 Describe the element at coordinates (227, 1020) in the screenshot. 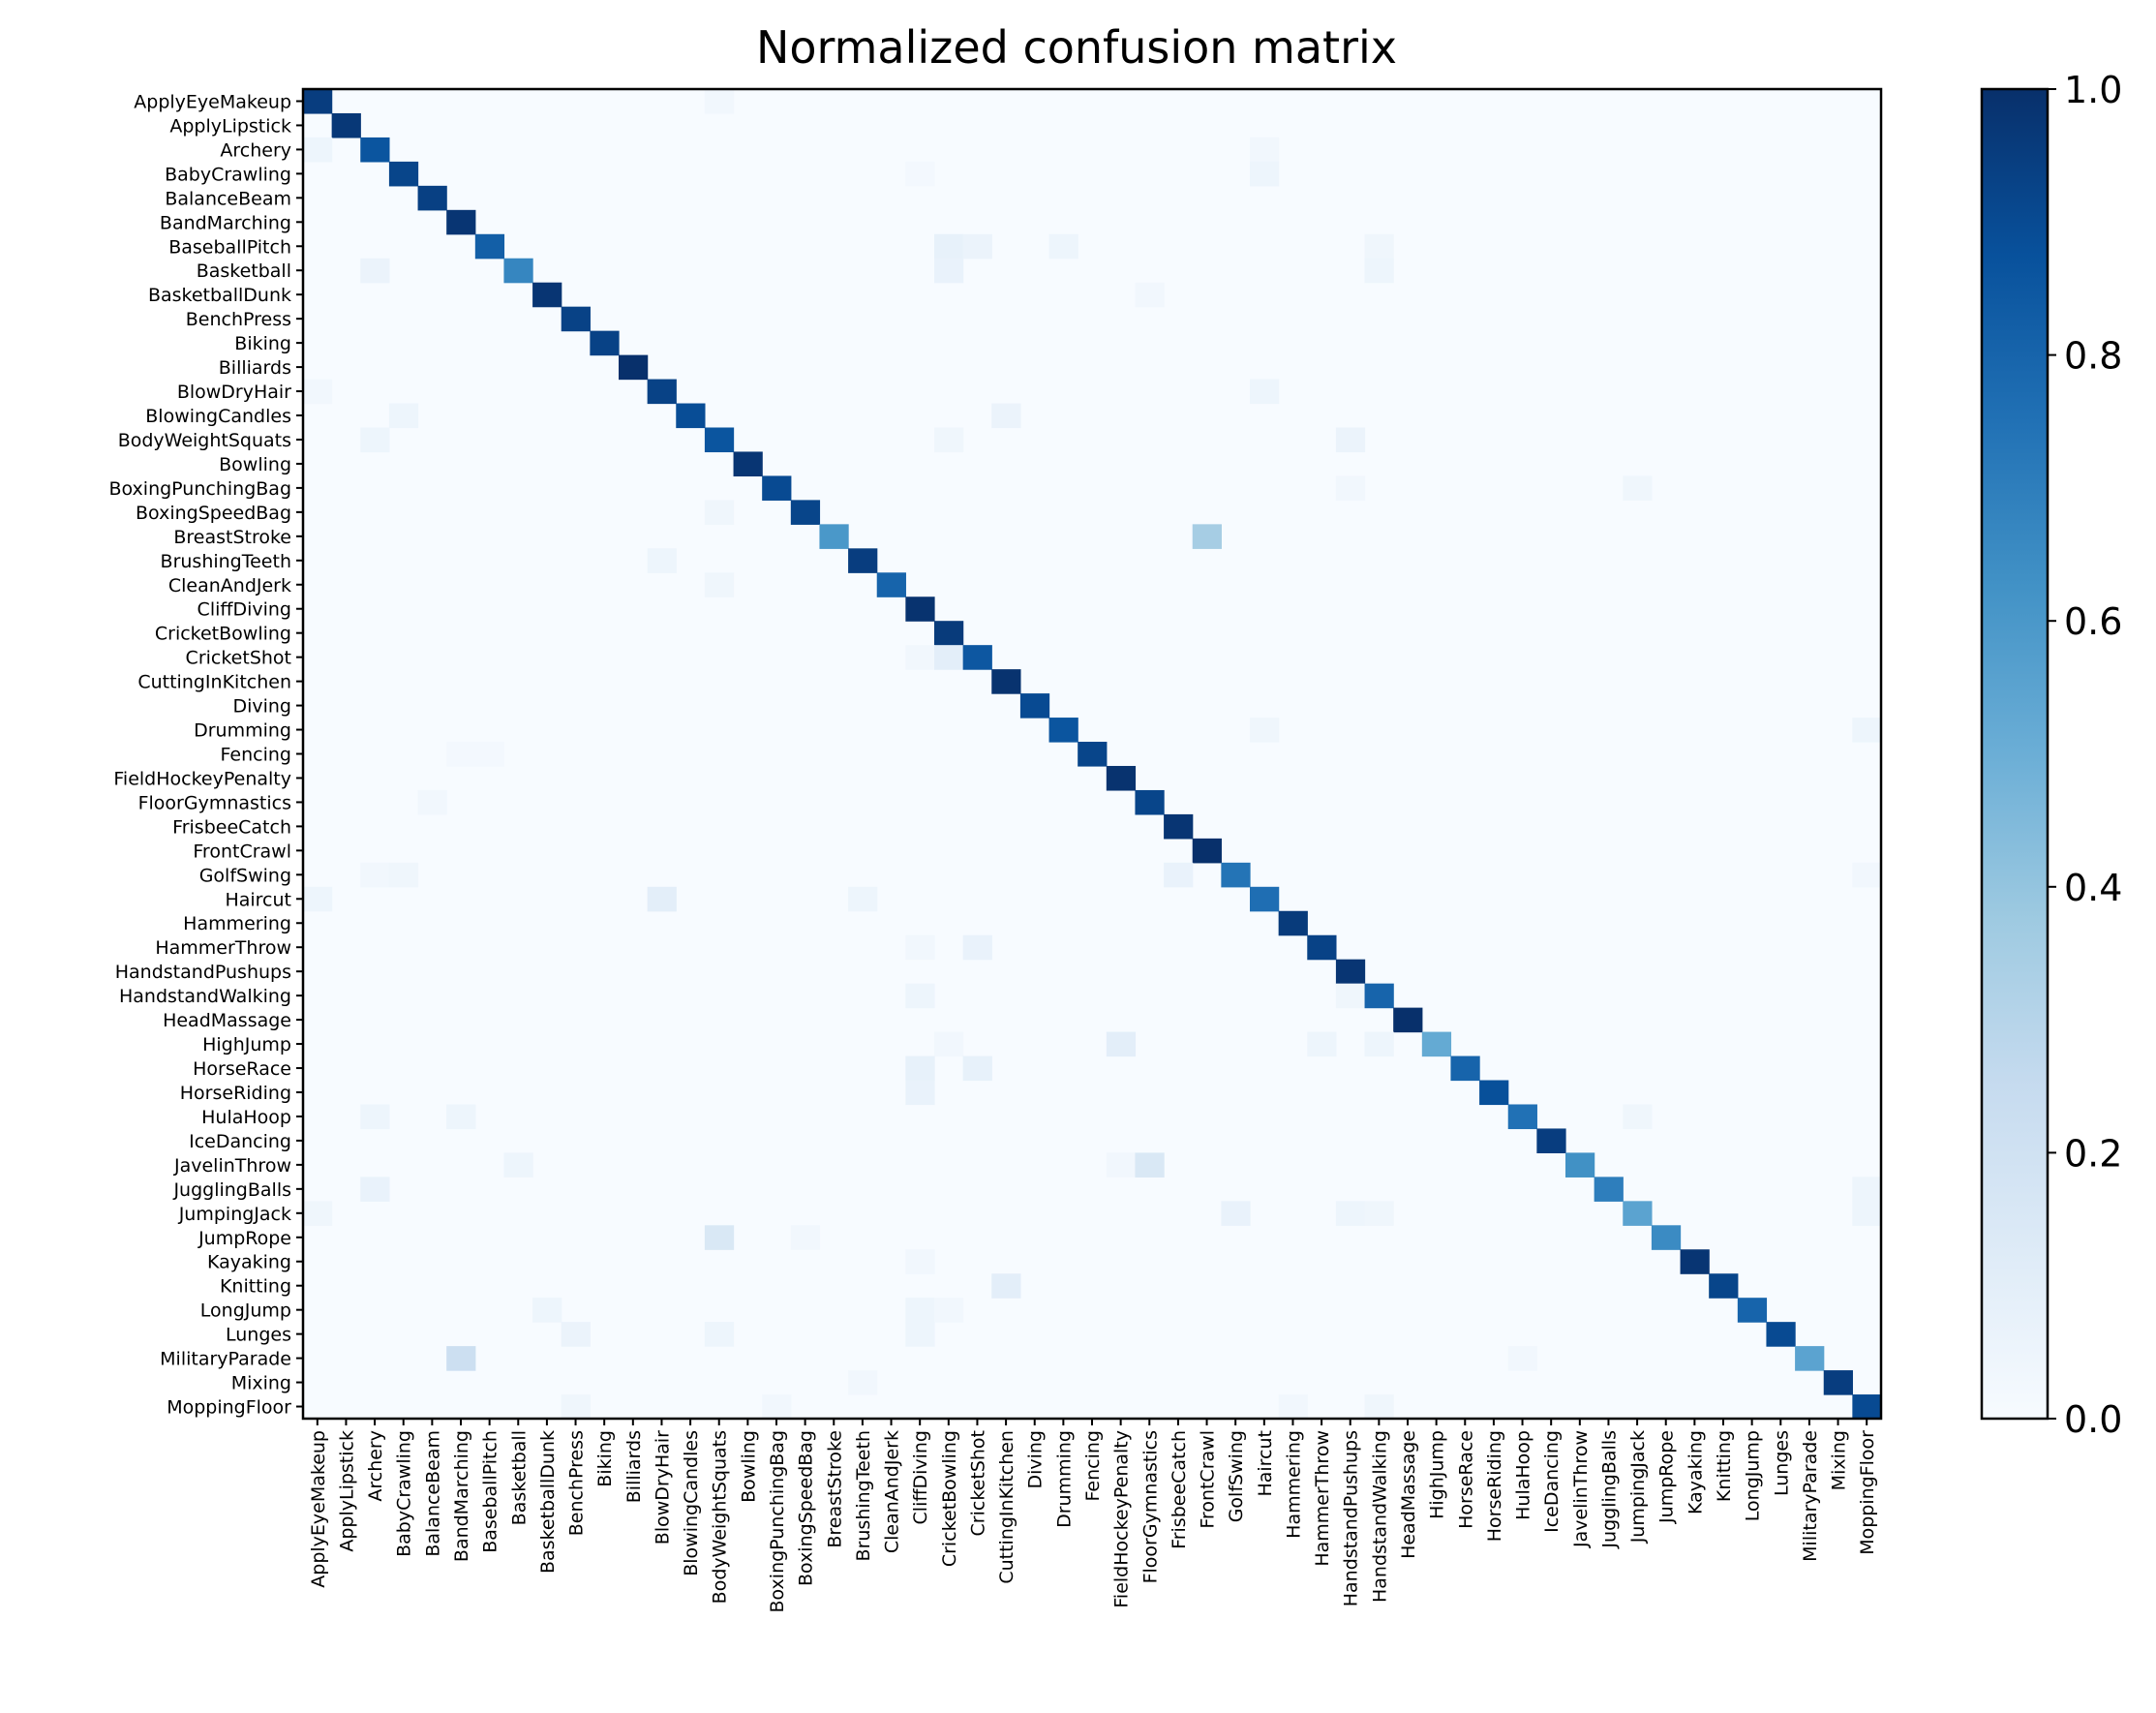

I see `y-tick-label: HeadMassage` at that location.